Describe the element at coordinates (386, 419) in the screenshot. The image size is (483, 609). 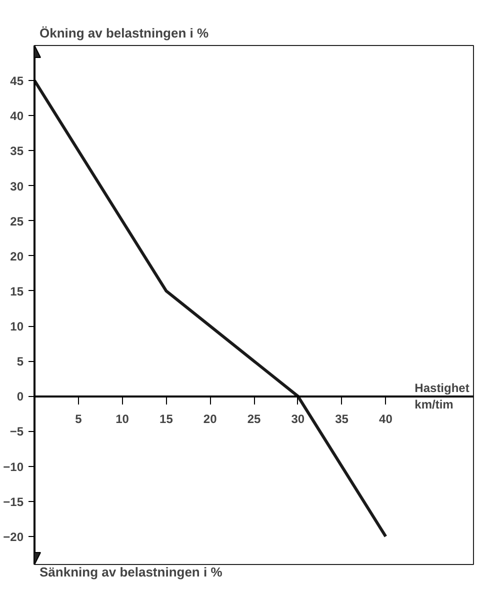
I see `x-tick-label: 40` at that location.